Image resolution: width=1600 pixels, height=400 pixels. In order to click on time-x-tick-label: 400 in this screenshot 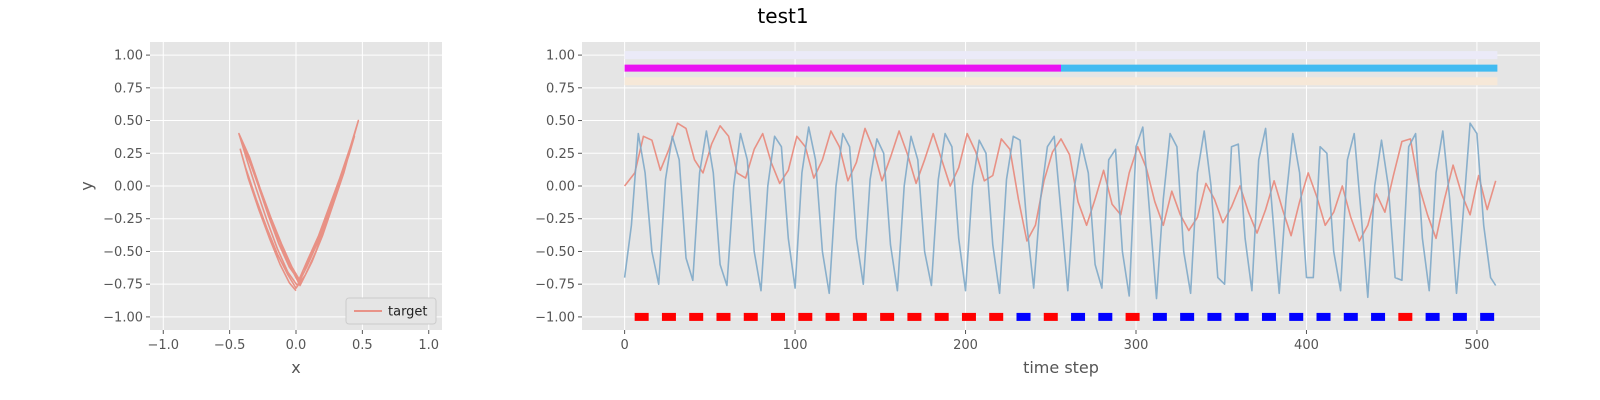, I will do `click(1306, 345)`.